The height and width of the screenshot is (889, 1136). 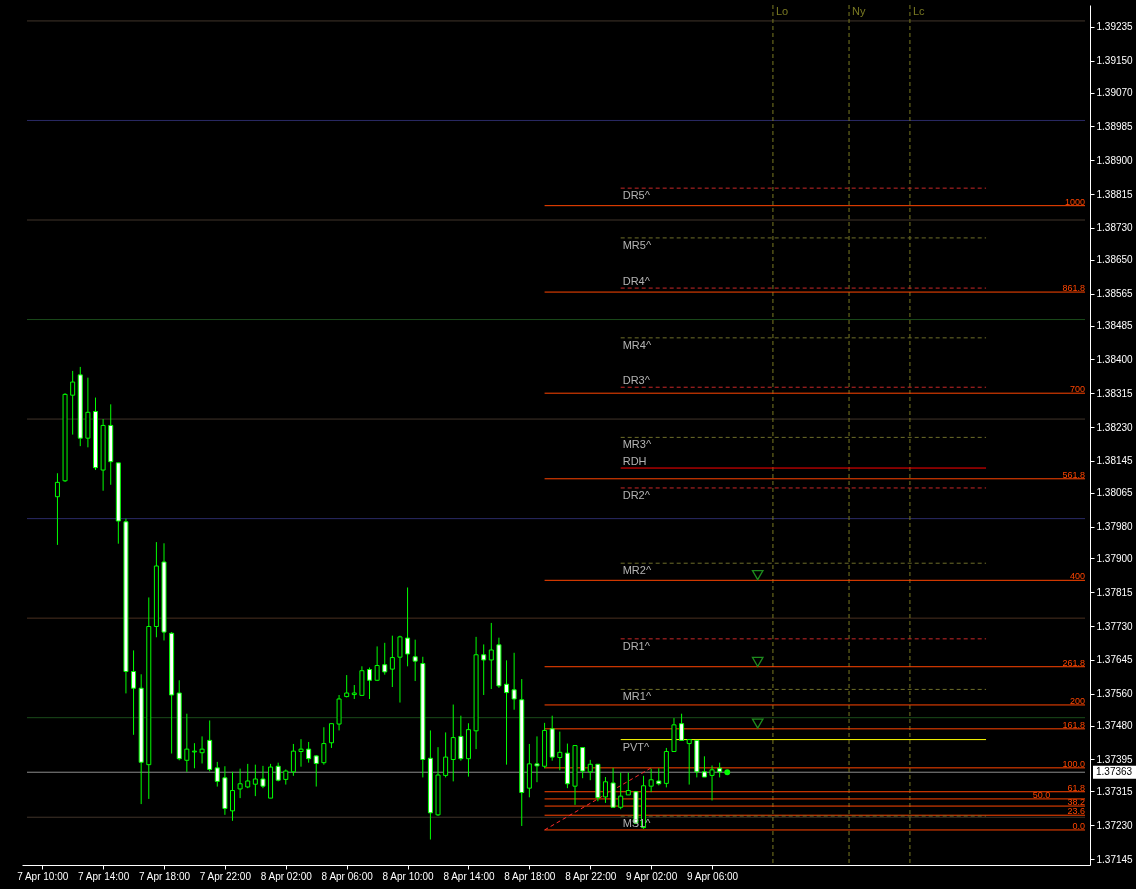 I want to click on y-tick-label: 1.38315, so click(x=1115, y=393).